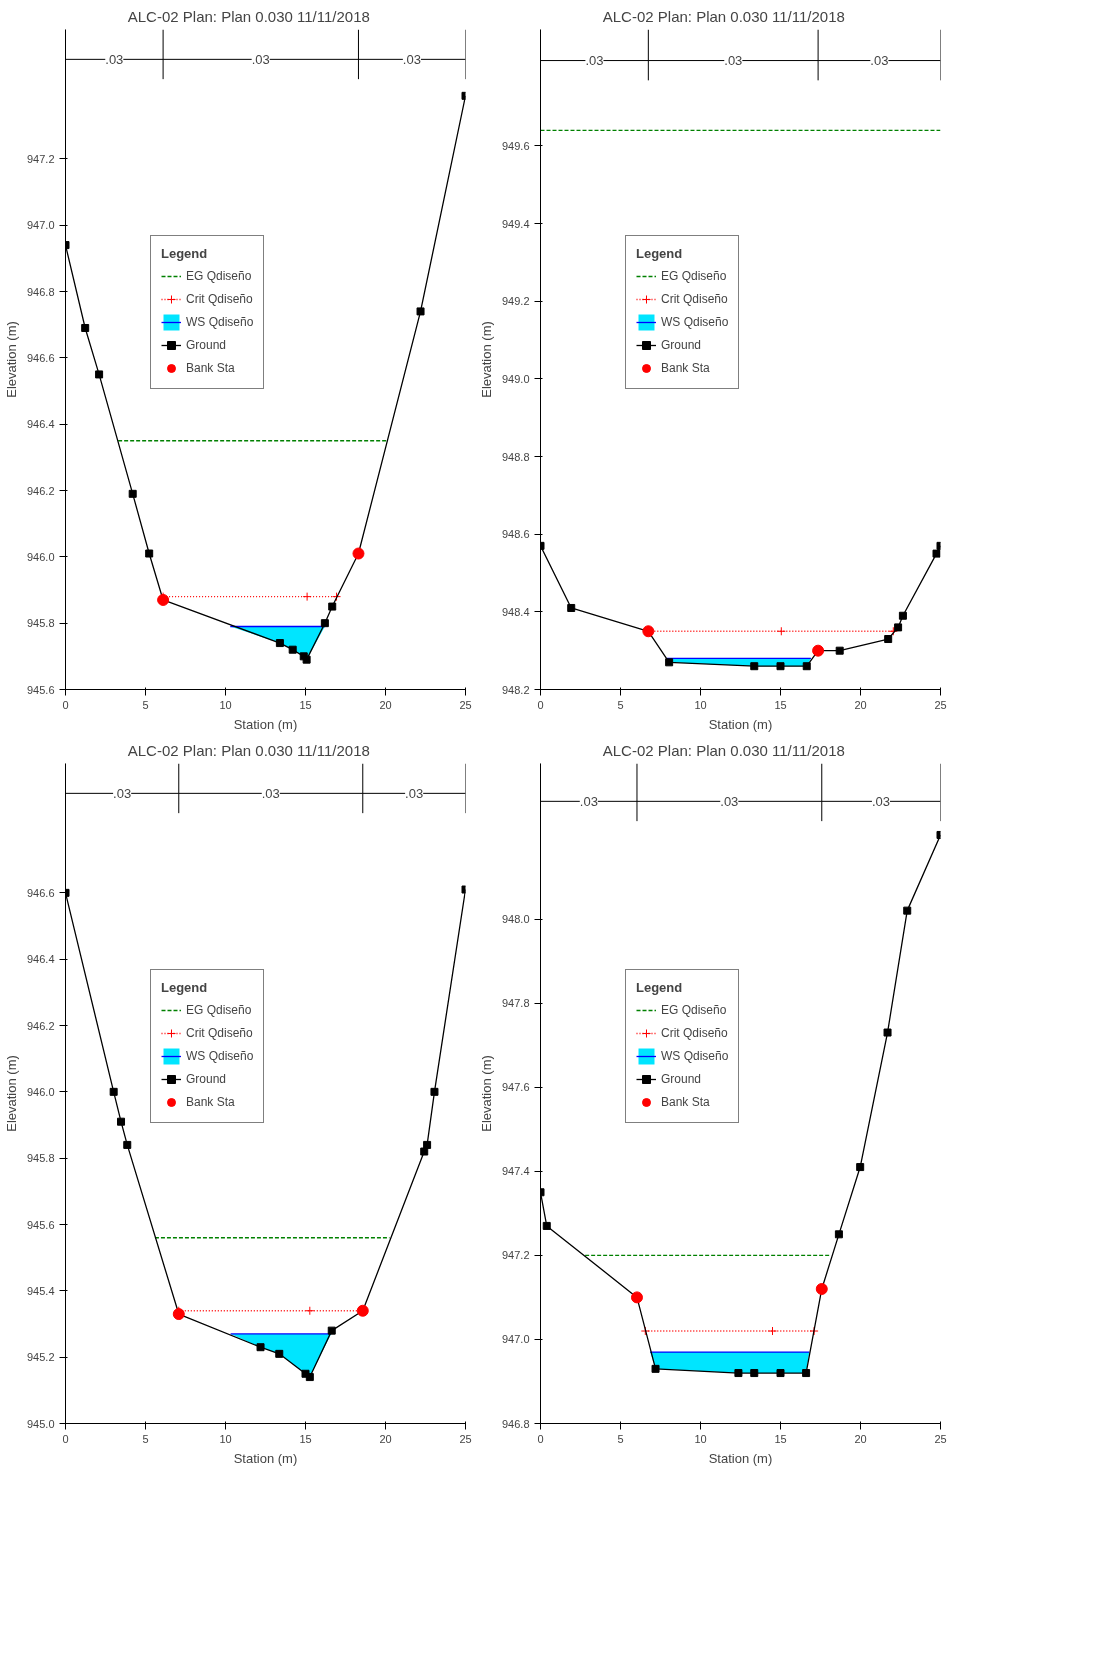  I want to click on y-tick-label: 948.2, so click(515, 689).